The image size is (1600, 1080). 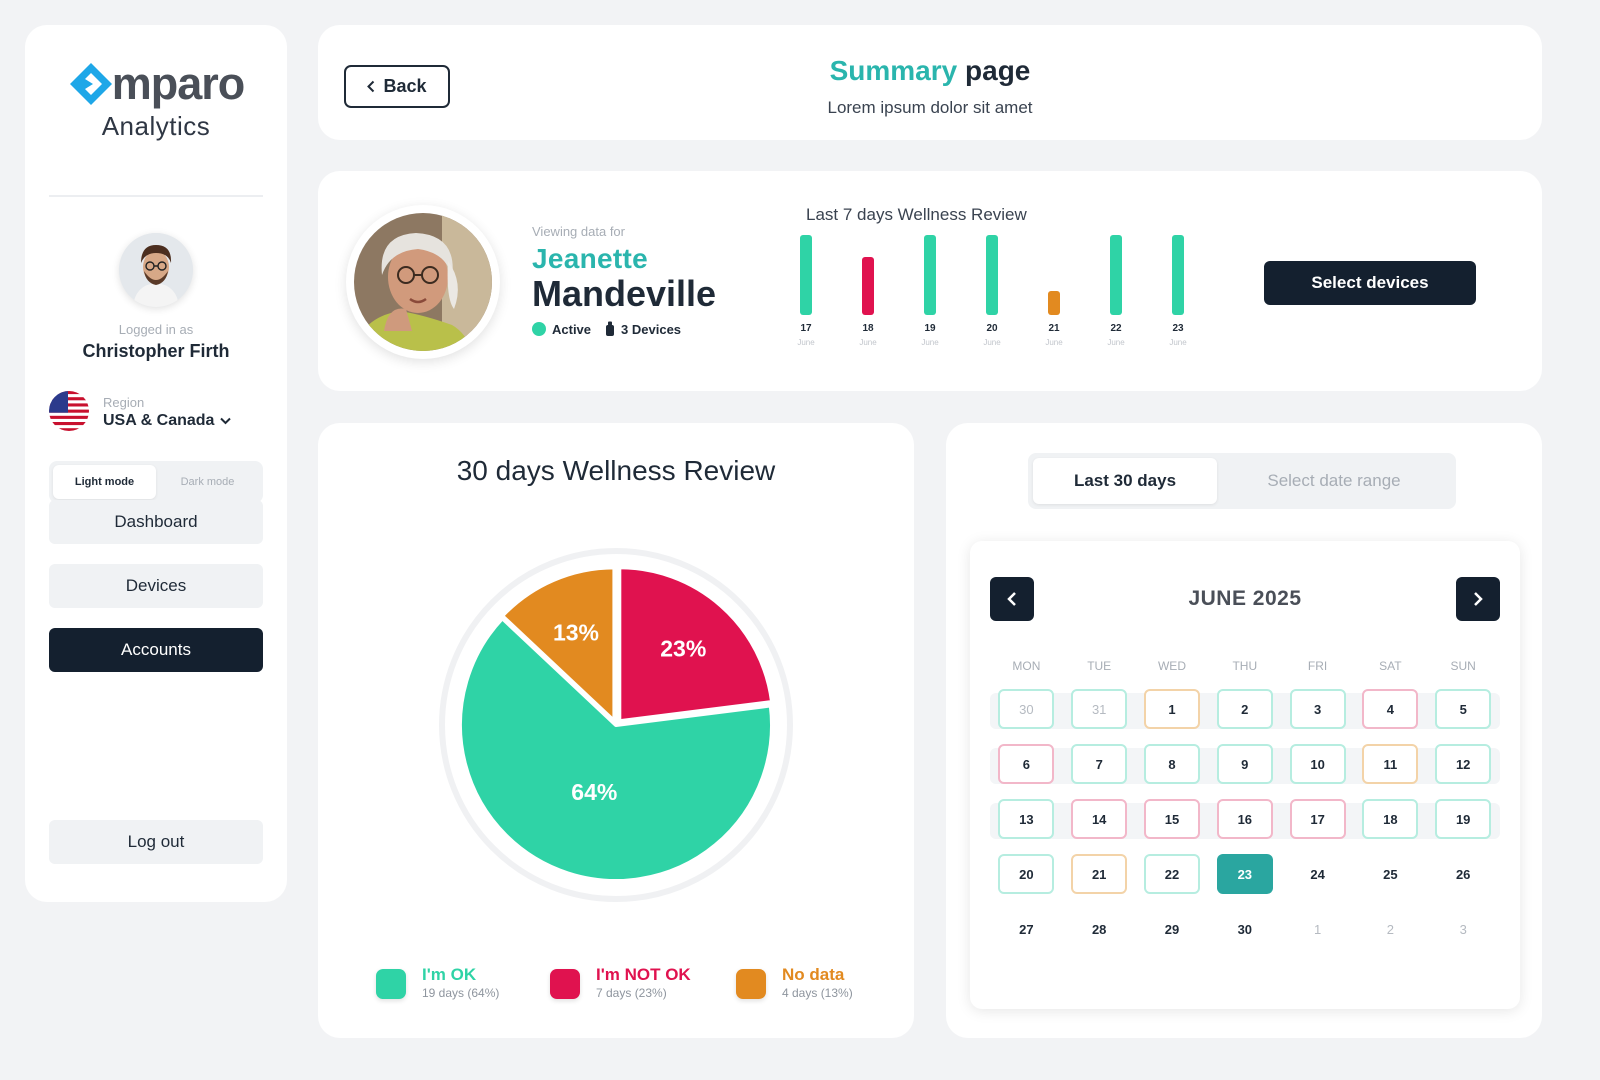 I want to click on page-subtitle: Lorem ipsum dolor sit amet, so click(x=930, y=107).